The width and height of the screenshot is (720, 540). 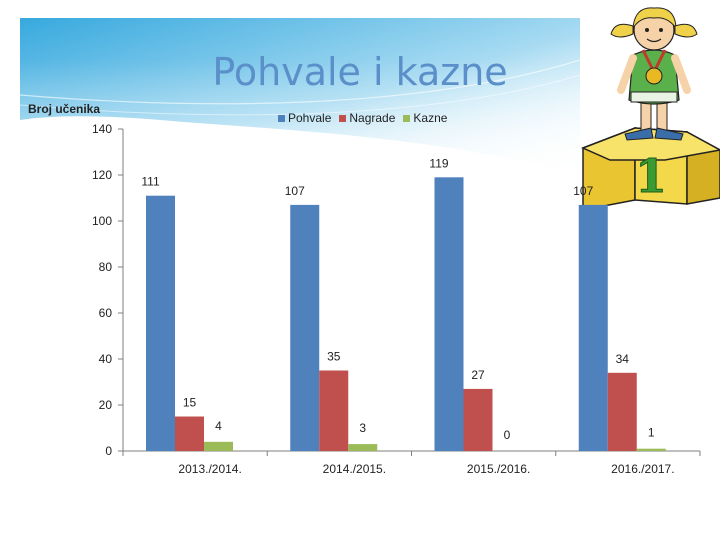 What do you see at coordinates (150, 182) in the screenshot?
I see `data-label: 111` at bounding box center [150, 182].